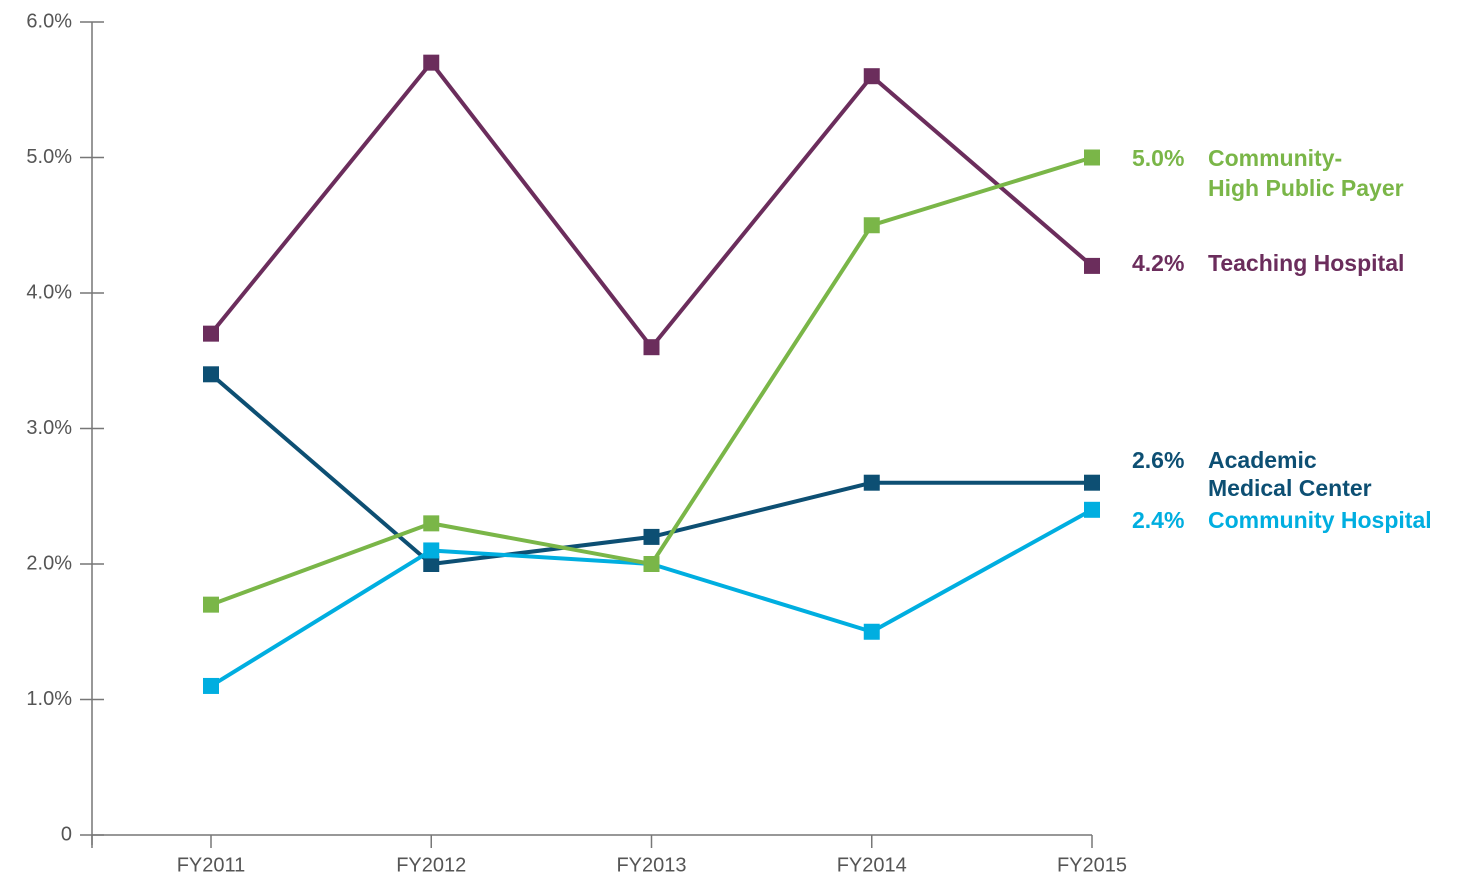 This screenshot has height=885, width=1470. What do you see at coordinates (49, 292) in the screenshot?
I see `y-tick-label: 4.0%` at bounding box center [49, 292].